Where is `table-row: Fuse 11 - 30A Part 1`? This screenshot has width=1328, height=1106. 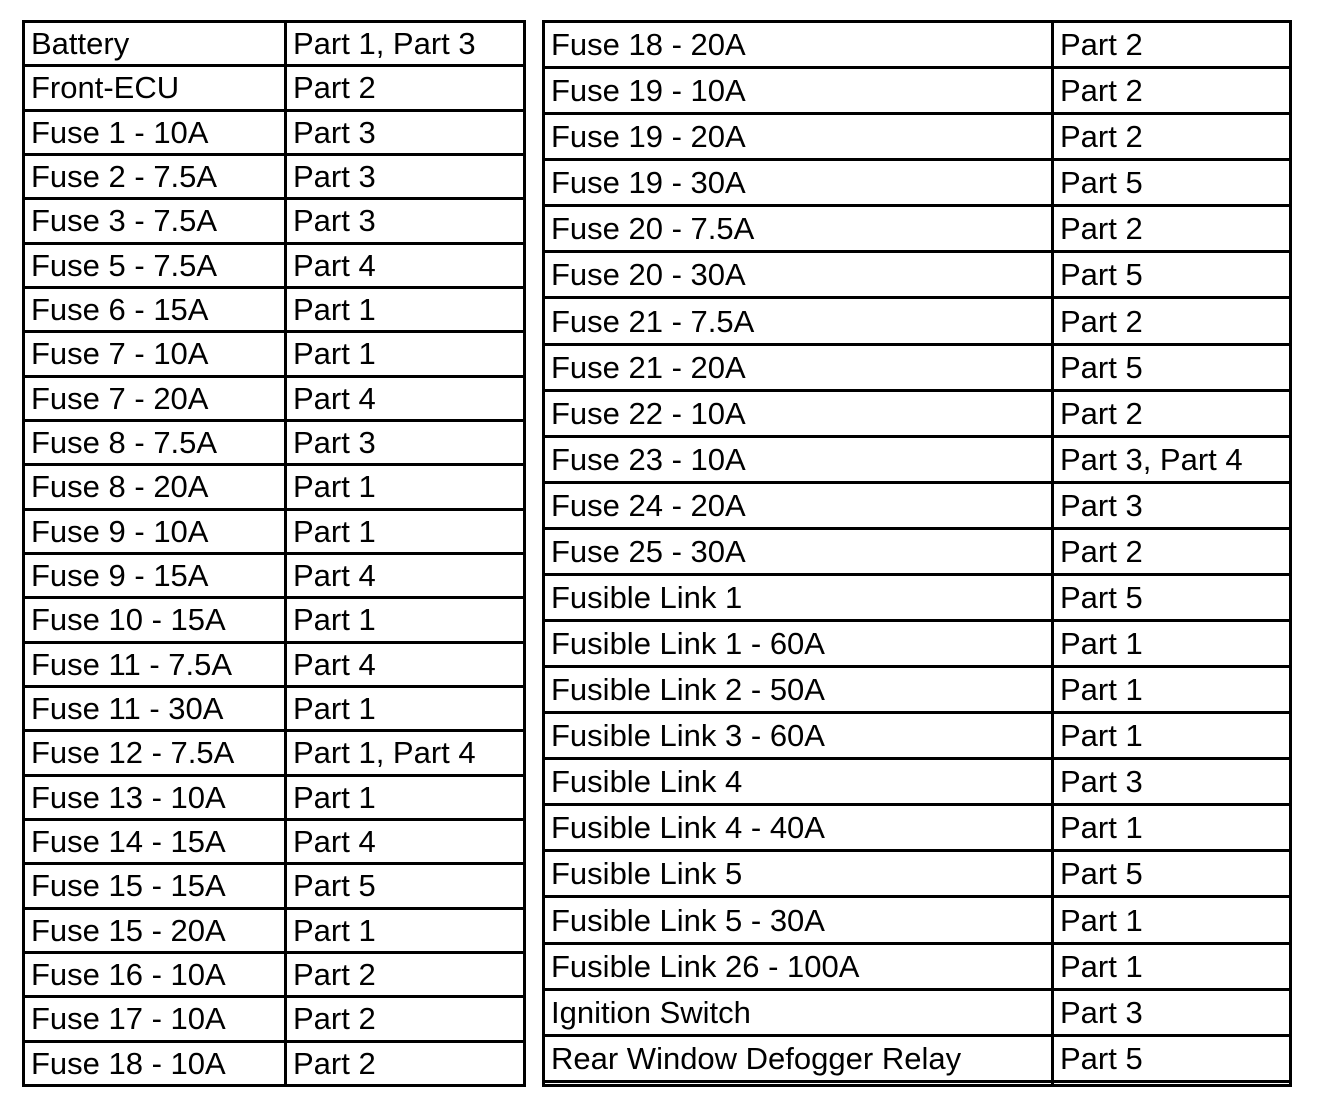 table-row: Fuse 11 - 30A Part 1 is located at coordinates (274, 708).